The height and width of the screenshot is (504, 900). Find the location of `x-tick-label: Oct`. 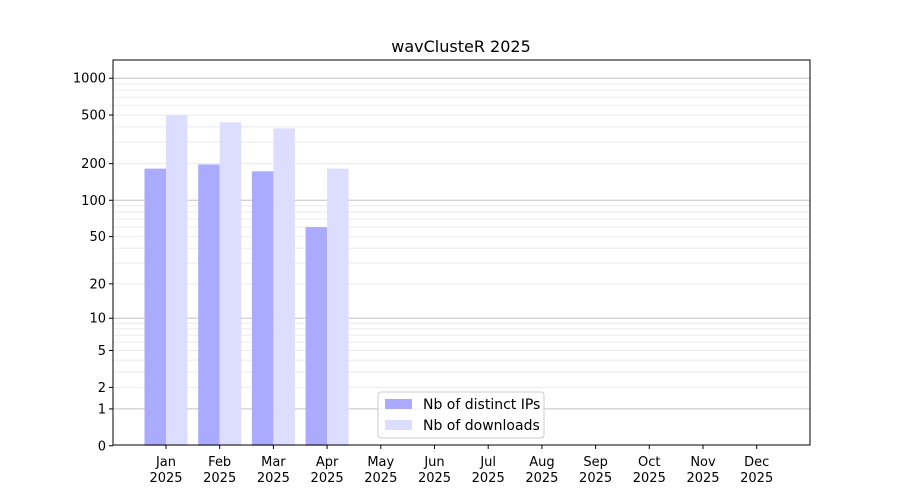

x-tick-label: Oct is located at coordinates (649, 462).